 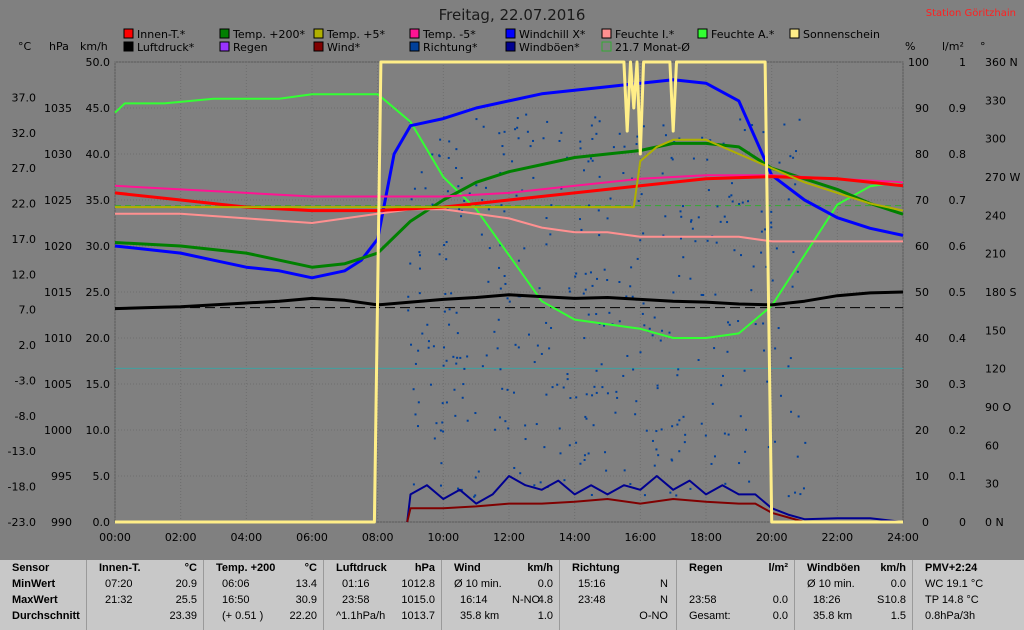 I want to click on temp-tick-6: 7.0, so click(x=28, y=310).